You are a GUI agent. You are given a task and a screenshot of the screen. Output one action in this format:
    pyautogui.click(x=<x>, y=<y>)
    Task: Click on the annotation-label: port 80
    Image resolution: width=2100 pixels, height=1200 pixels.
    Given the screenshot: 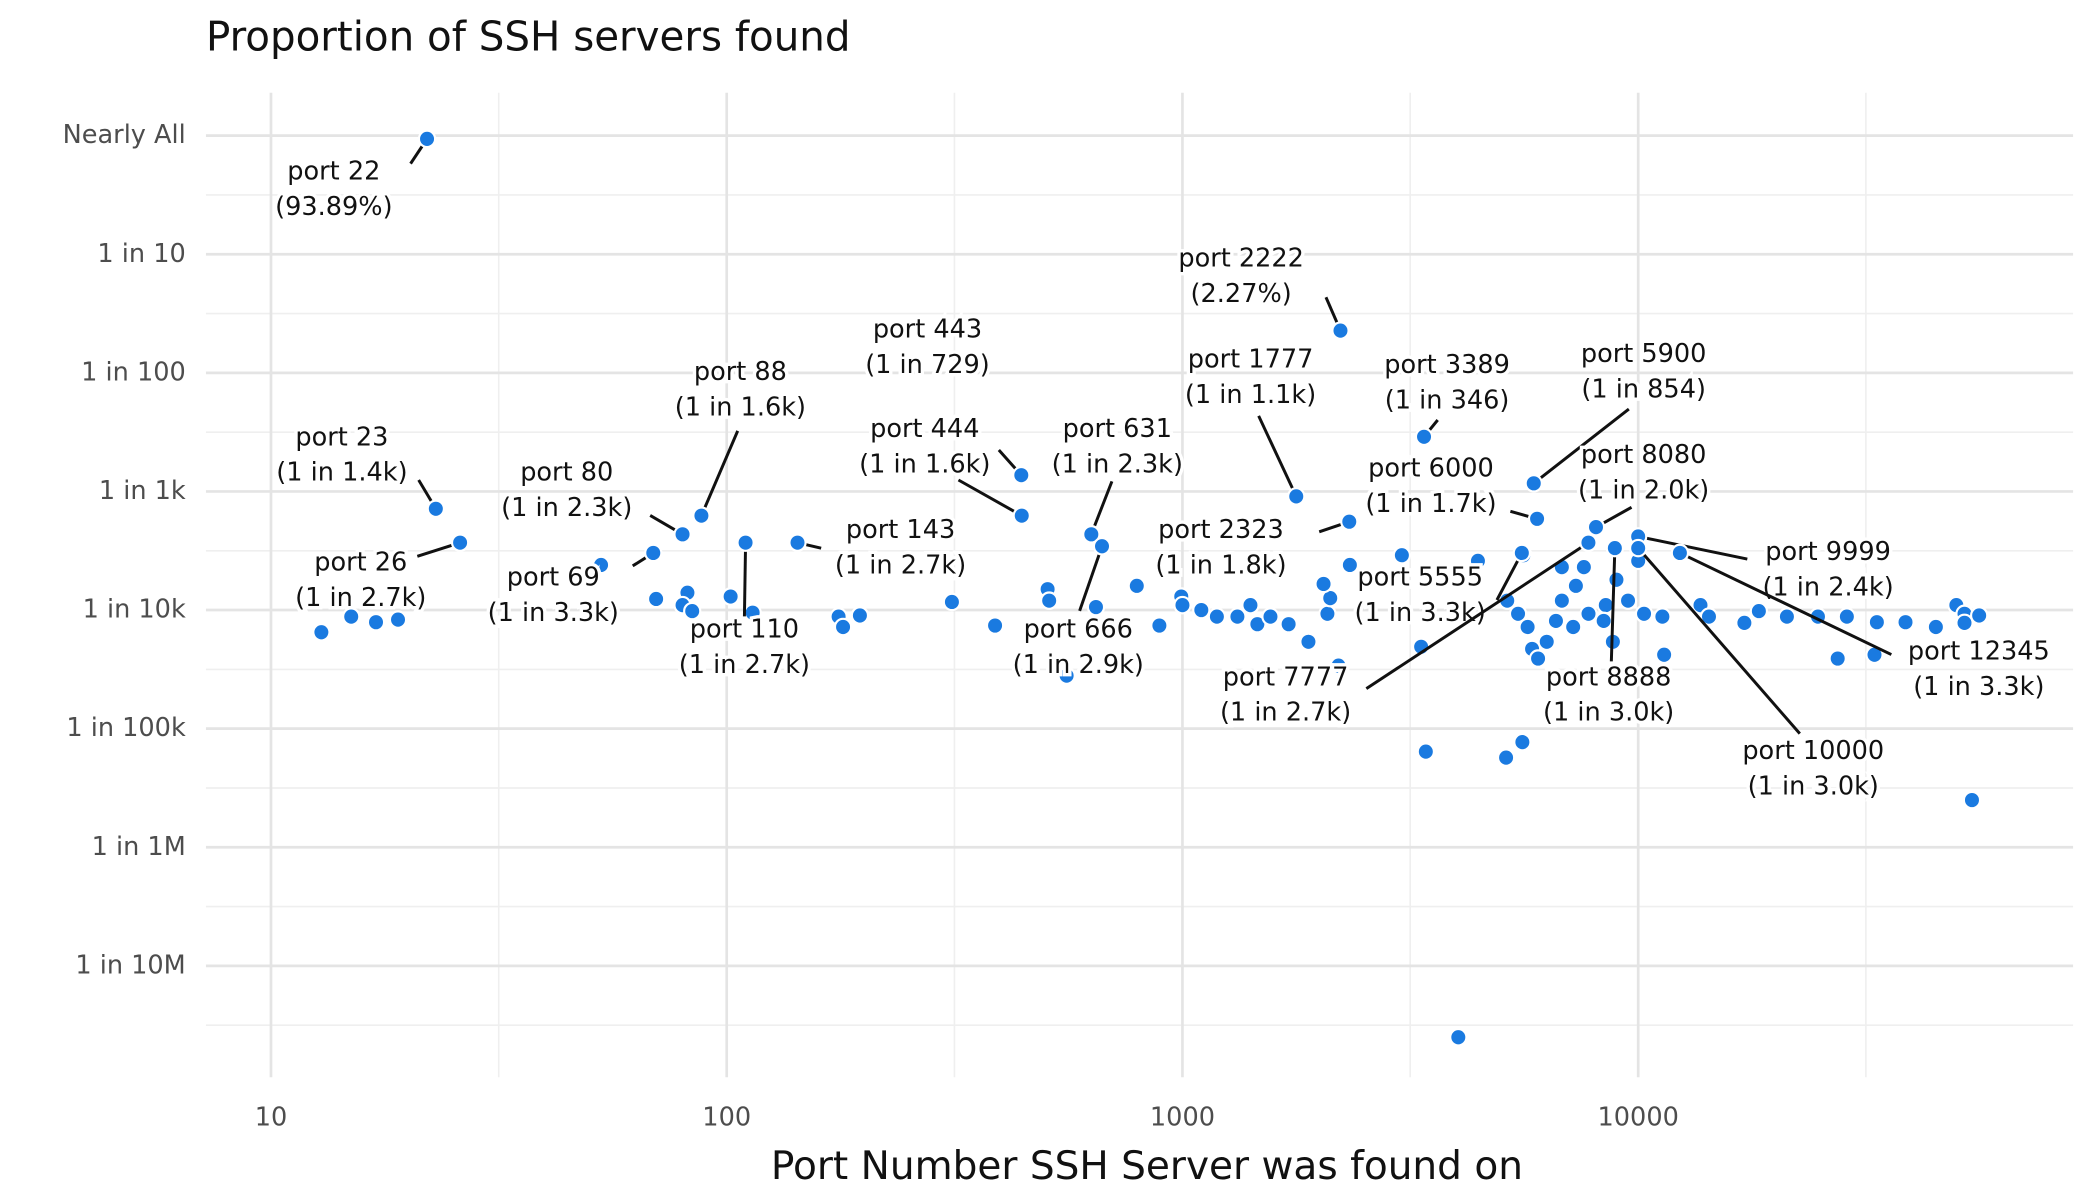 What is the action you would take?
    pyautogui.click(x=566, y=473)
    